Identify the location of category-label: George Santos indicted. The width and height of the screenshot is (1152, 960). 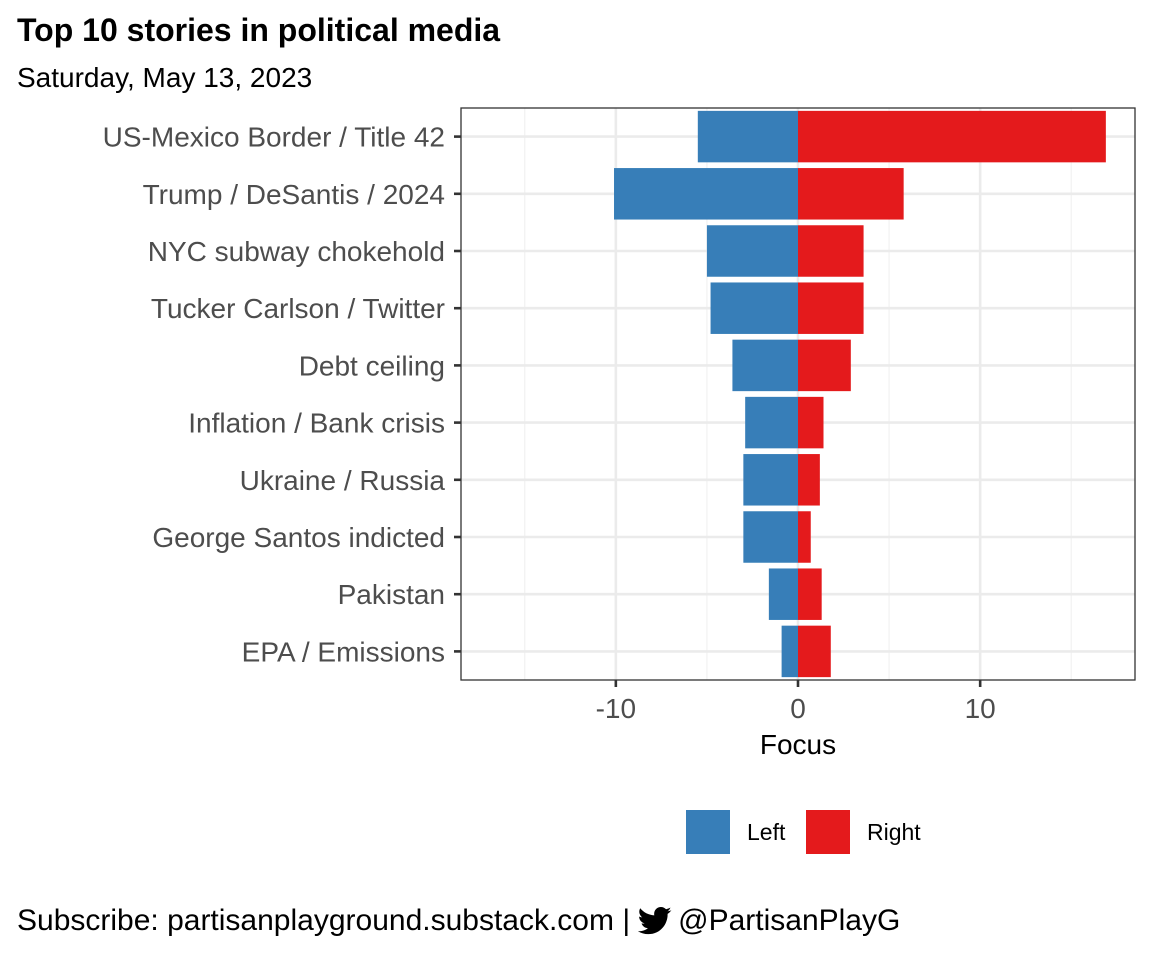
(298, 537).